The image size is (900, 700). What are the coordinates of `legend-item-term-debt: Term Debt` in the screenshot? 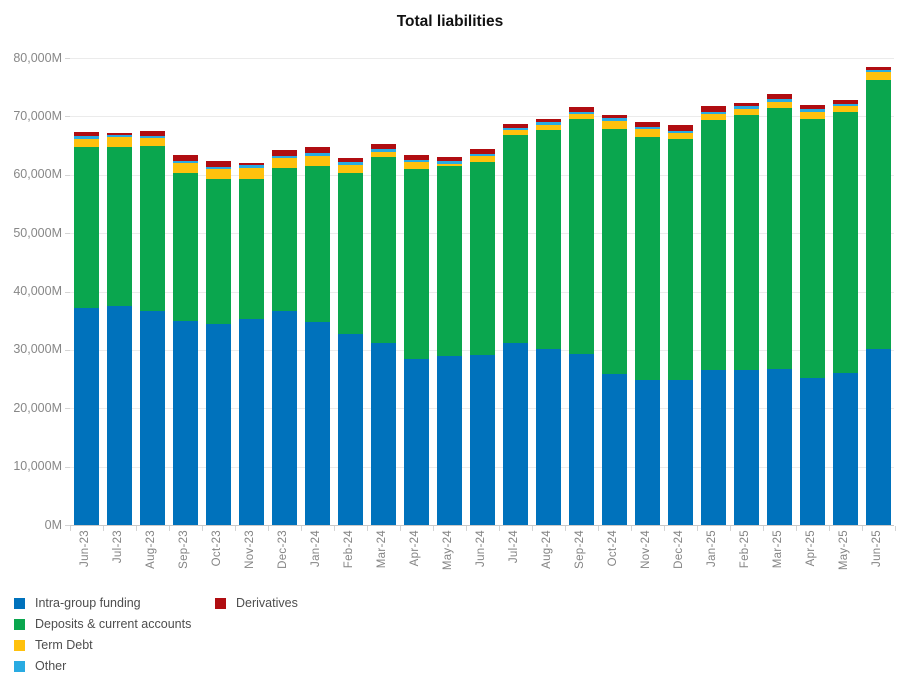 It's located at (53, 645).